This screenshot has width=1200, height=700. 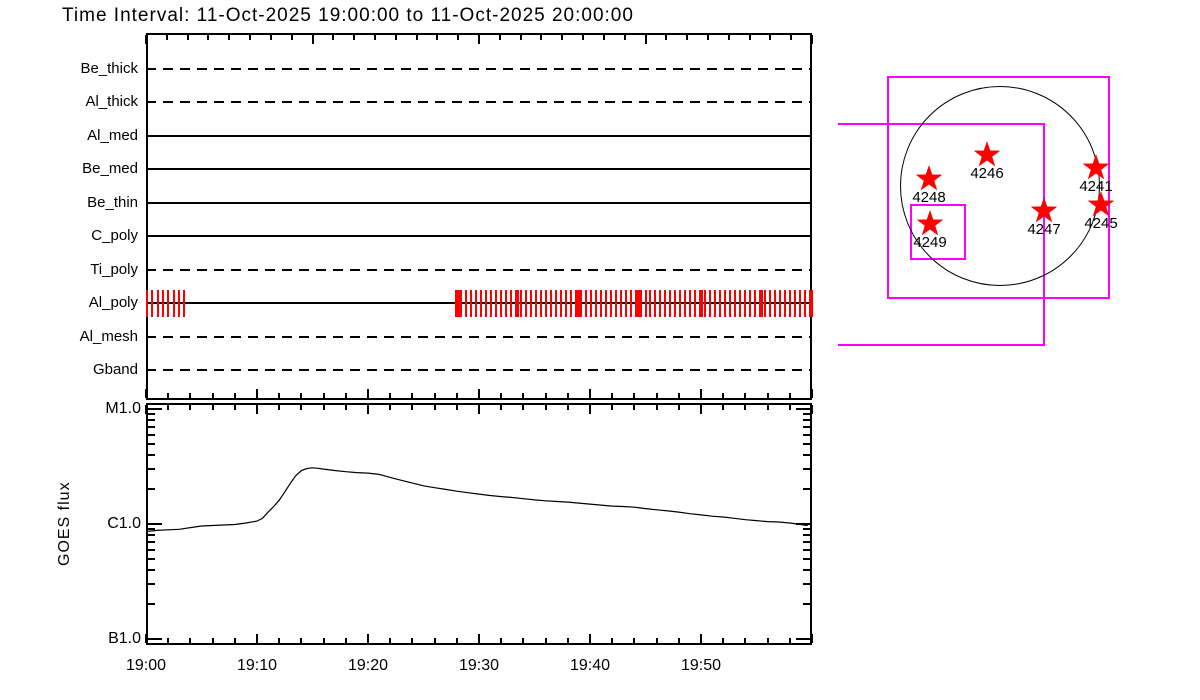 What do you see at coordinates (111, 102) in the screenshot?
I see `channel-label: Al_thick` at bounding box center [111, 102].